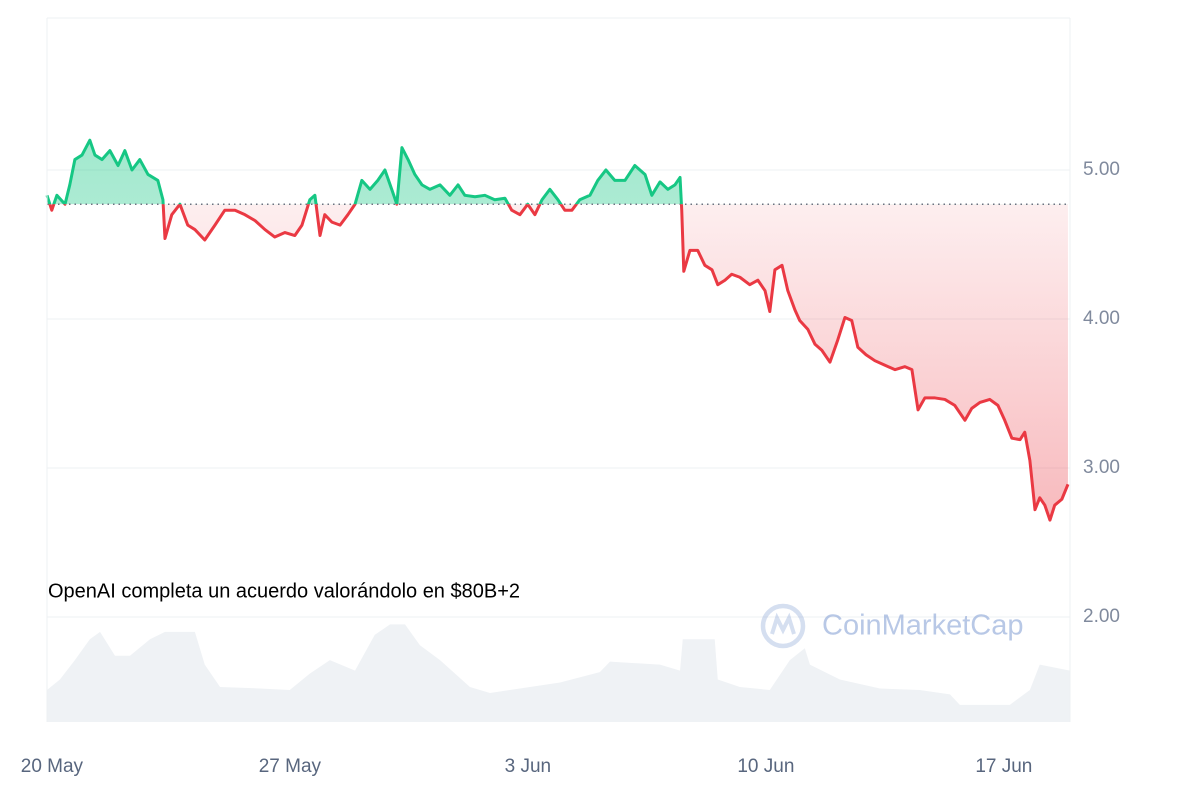 The width and height of the screenshot is (1200, 800). I want to click on x-tick-label: 27 May, so click(290, 766).